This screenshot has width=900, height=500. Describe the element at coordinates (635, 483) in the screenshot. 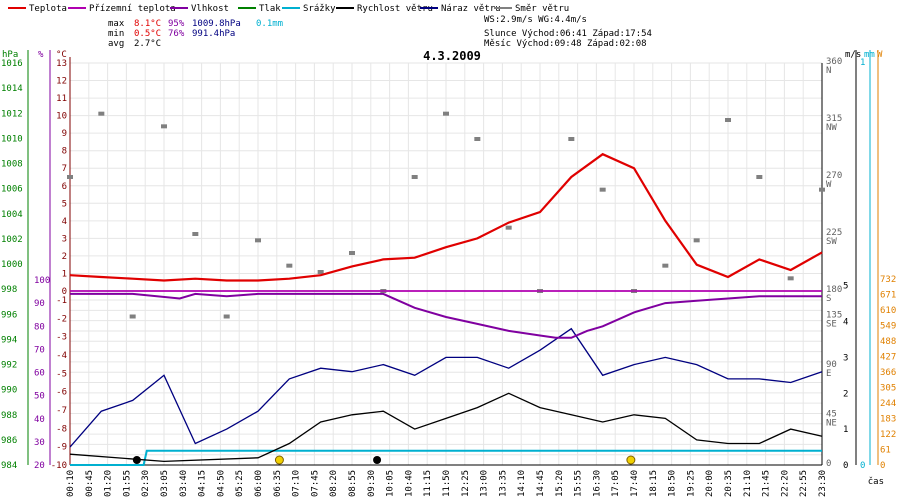

I see `x-tick: 17:40` at that location.